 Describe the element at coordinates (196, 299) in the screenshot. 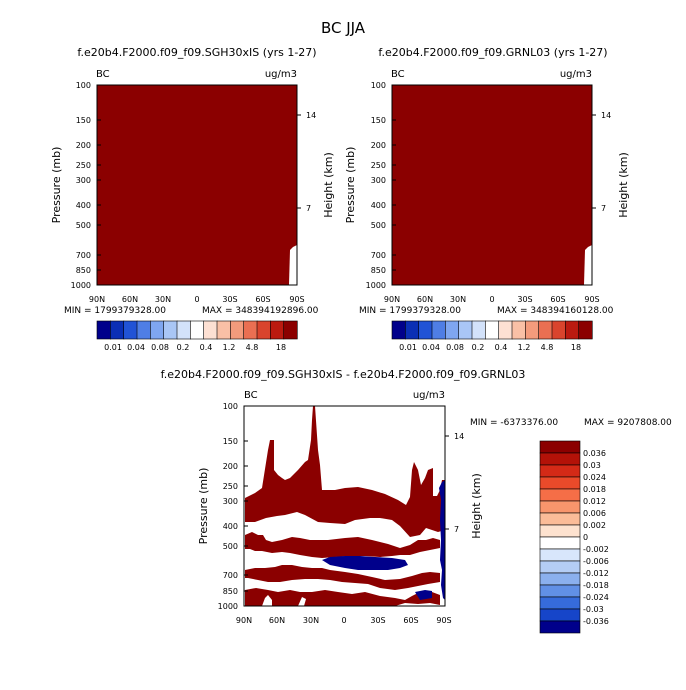

I see `x-tick-label: 0` at that location.